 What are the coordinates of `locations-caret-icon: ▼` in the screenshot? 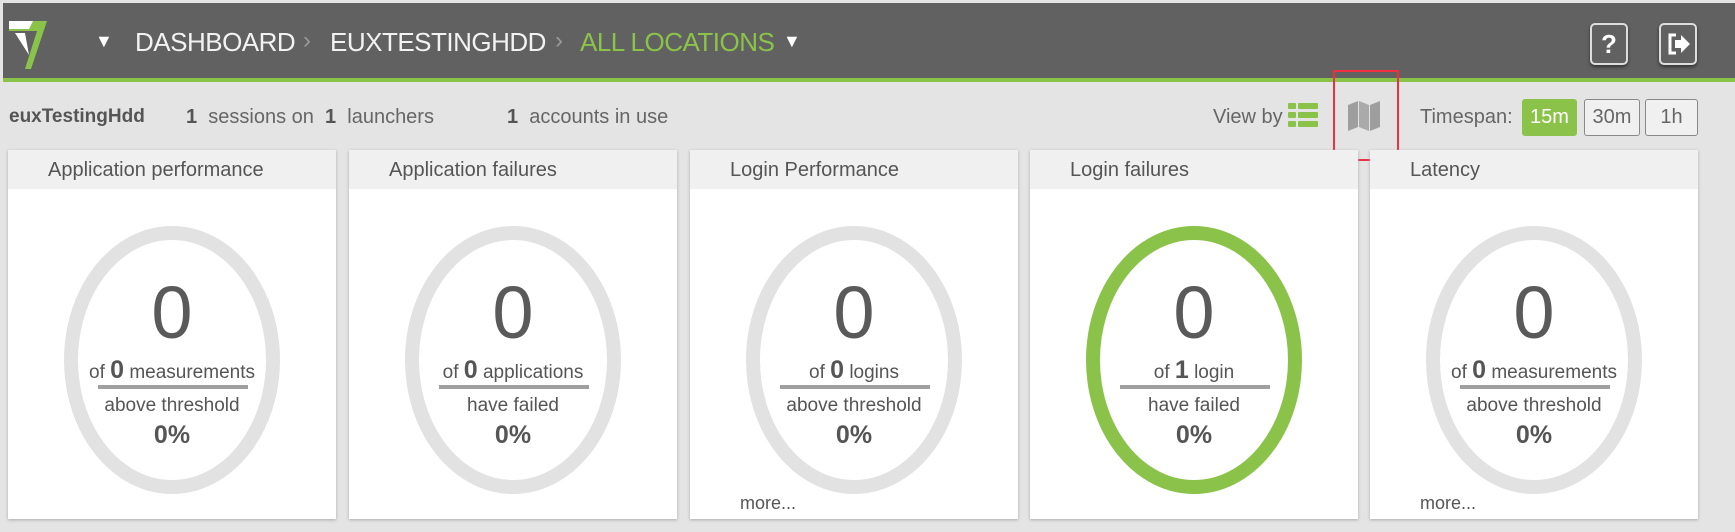 It's located at (792, 41).